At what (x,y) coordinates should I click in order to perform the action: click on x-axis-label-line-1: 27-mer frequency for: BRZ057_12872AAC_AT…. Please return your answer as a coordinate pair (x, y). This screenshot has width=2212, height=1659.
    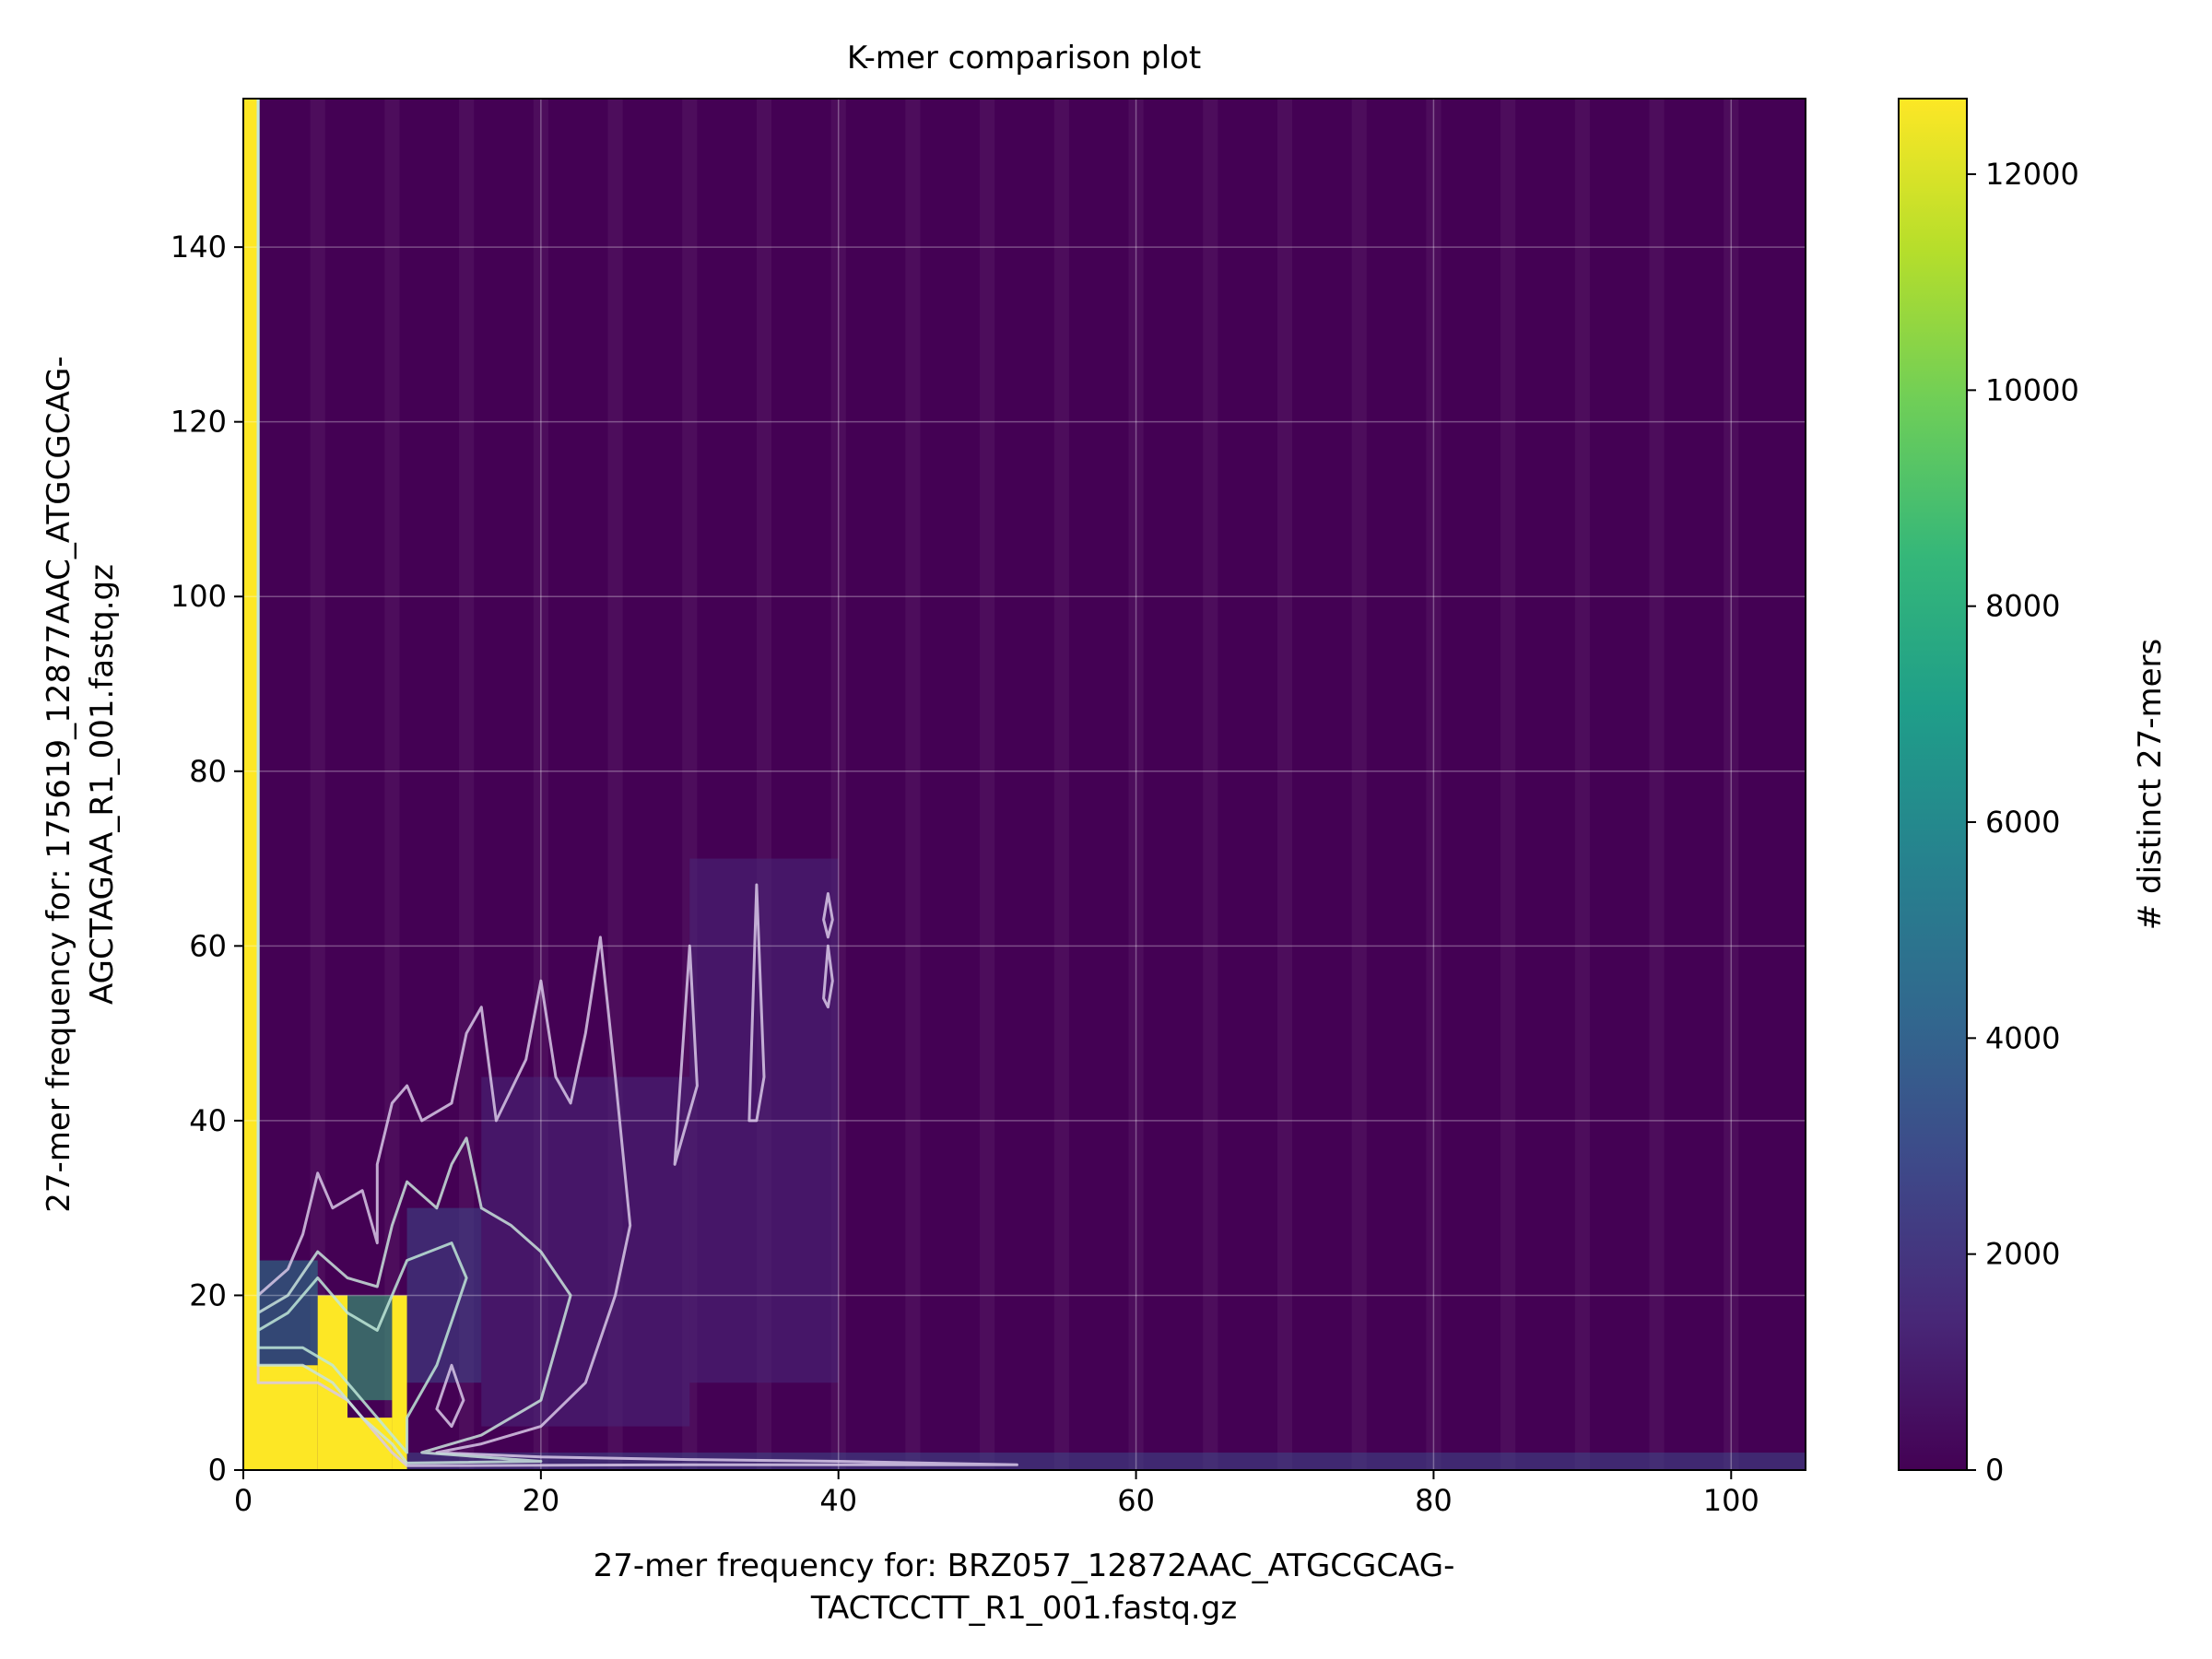
    Looking at the image, I should click on (1024, 1565).